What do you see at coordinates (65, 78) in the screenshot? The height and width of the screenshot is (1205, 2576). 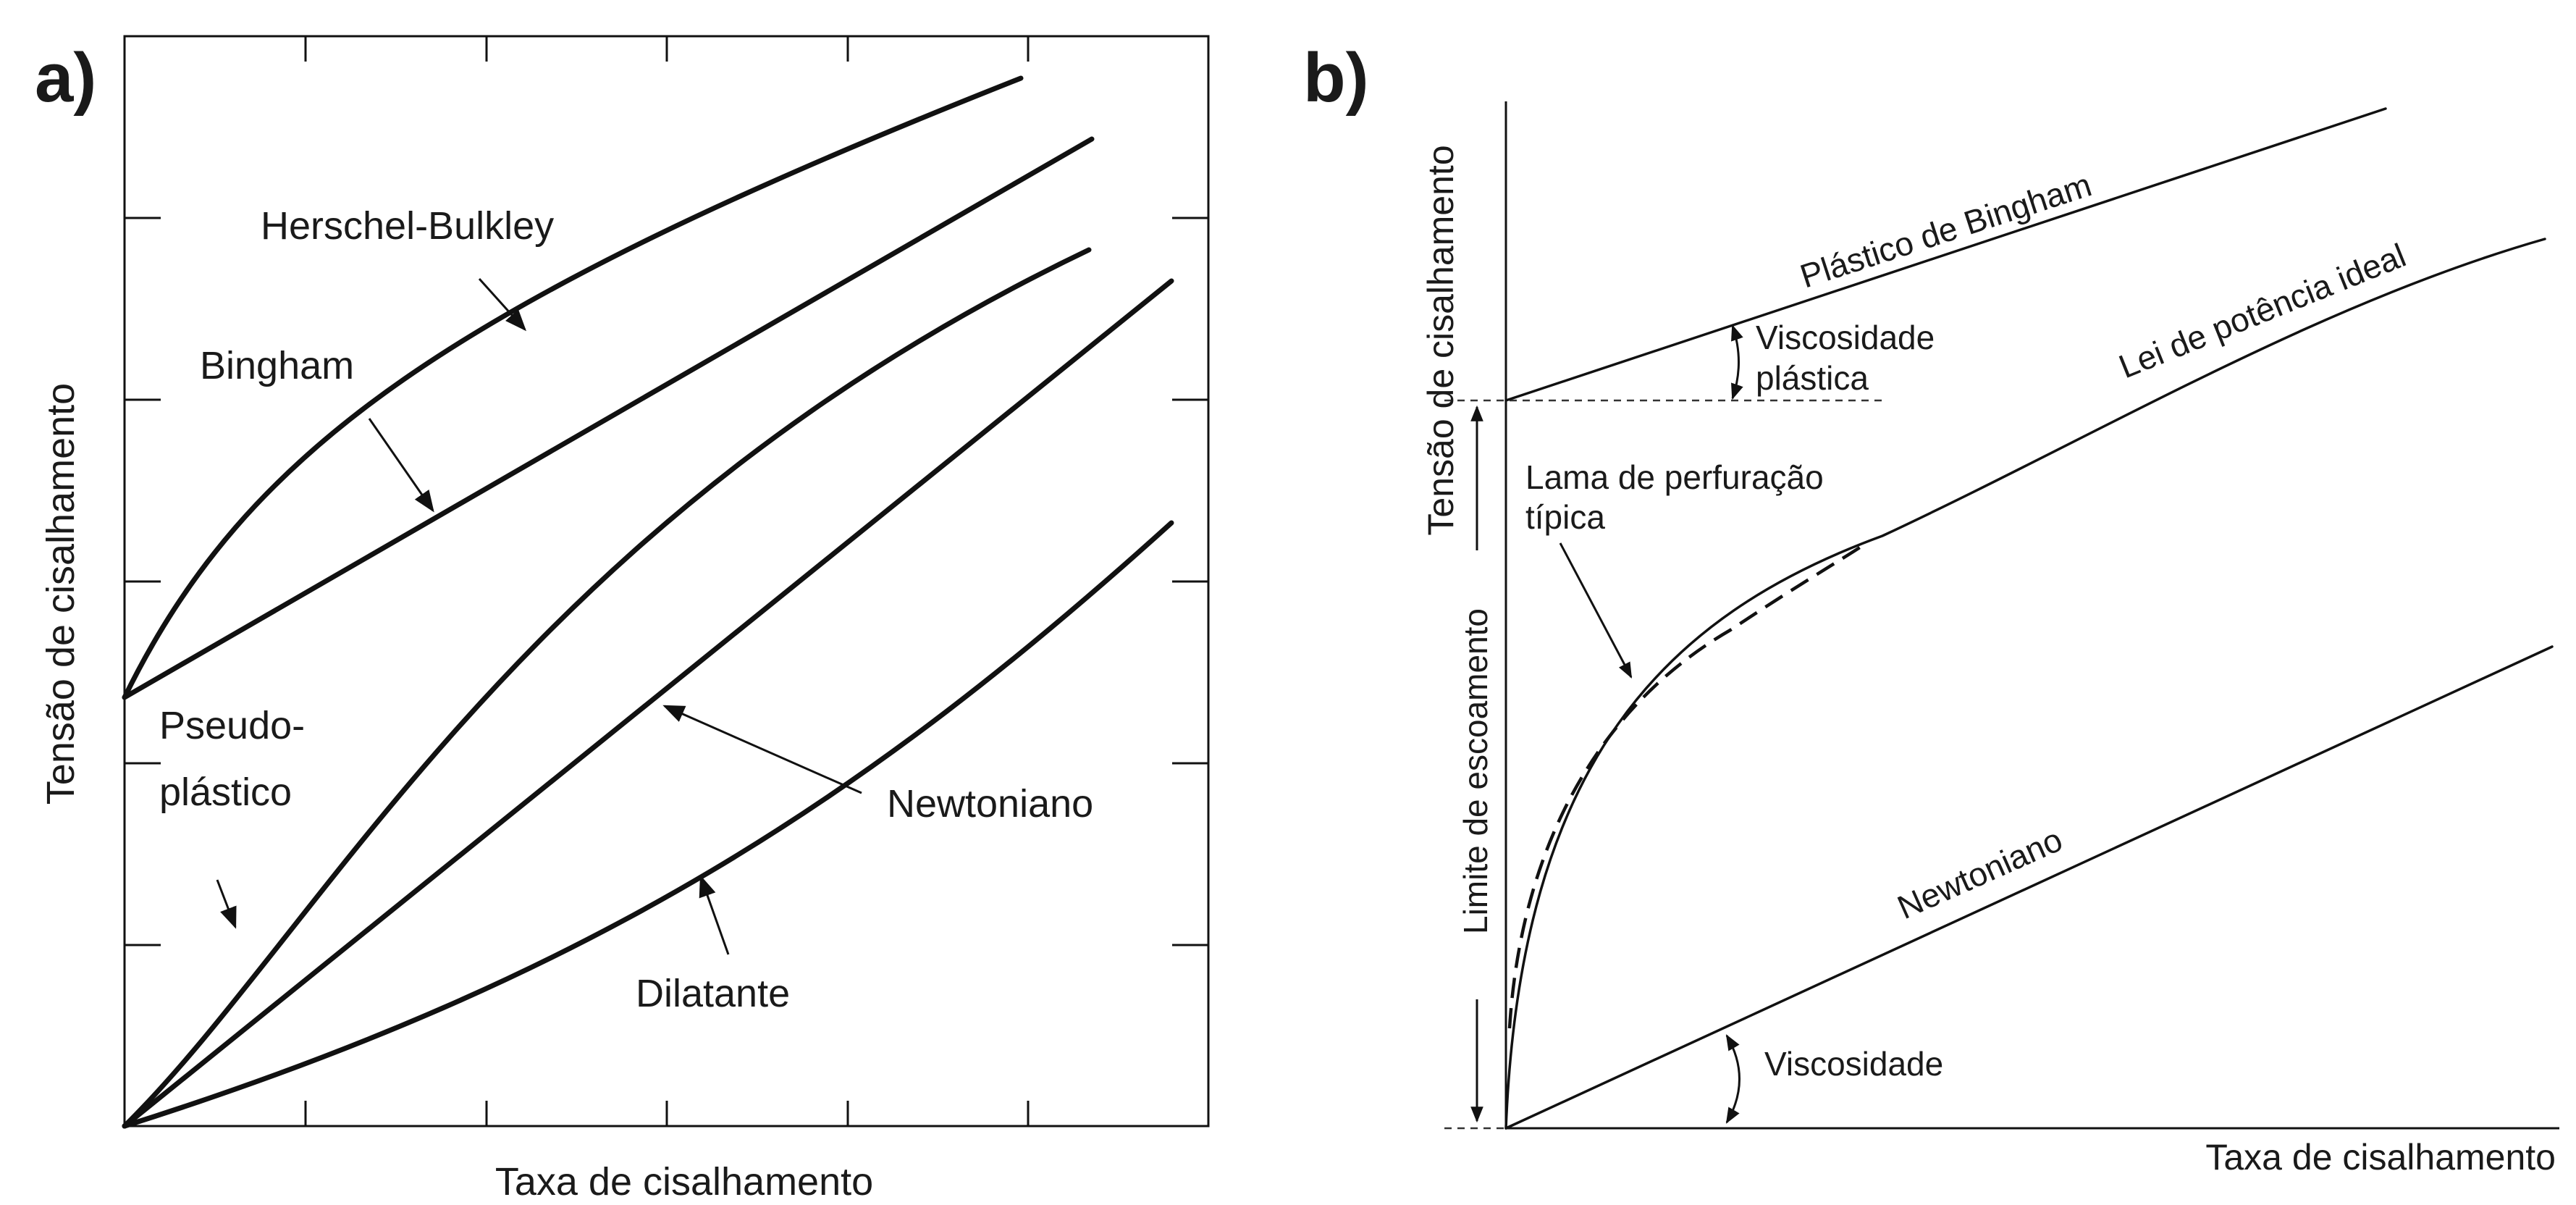 I see `panel-a-label: a)` at bounding box center [65, 78].